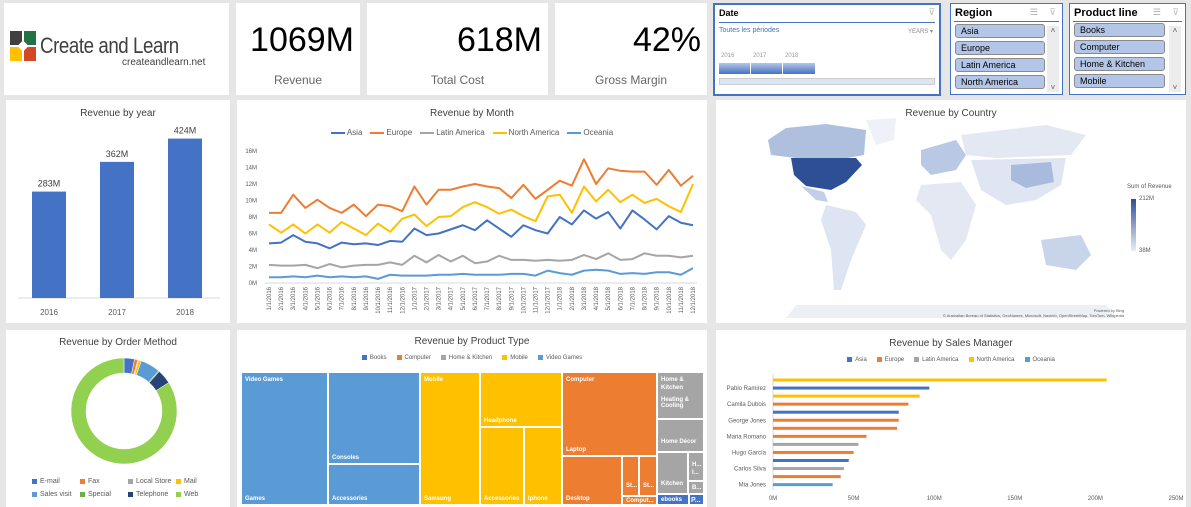 This screenshot has width=1191, height=507. Describe the element at coordinates (378, 358) in the screenshot. I see `legend-label: Books` at that location.